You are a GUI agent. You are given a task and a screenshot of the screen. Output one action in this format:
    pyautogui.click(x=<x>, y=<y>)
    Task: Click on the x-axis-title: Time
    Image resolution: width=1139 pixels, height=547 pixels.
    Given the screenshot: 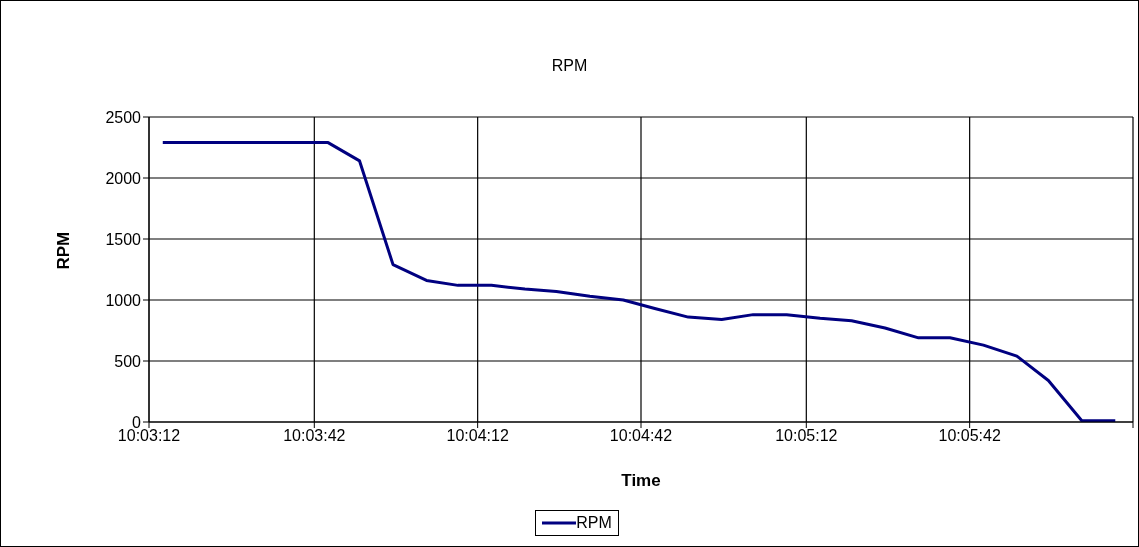 What is the action you would take?
    pyautogui.click(x=641, y=481)
    